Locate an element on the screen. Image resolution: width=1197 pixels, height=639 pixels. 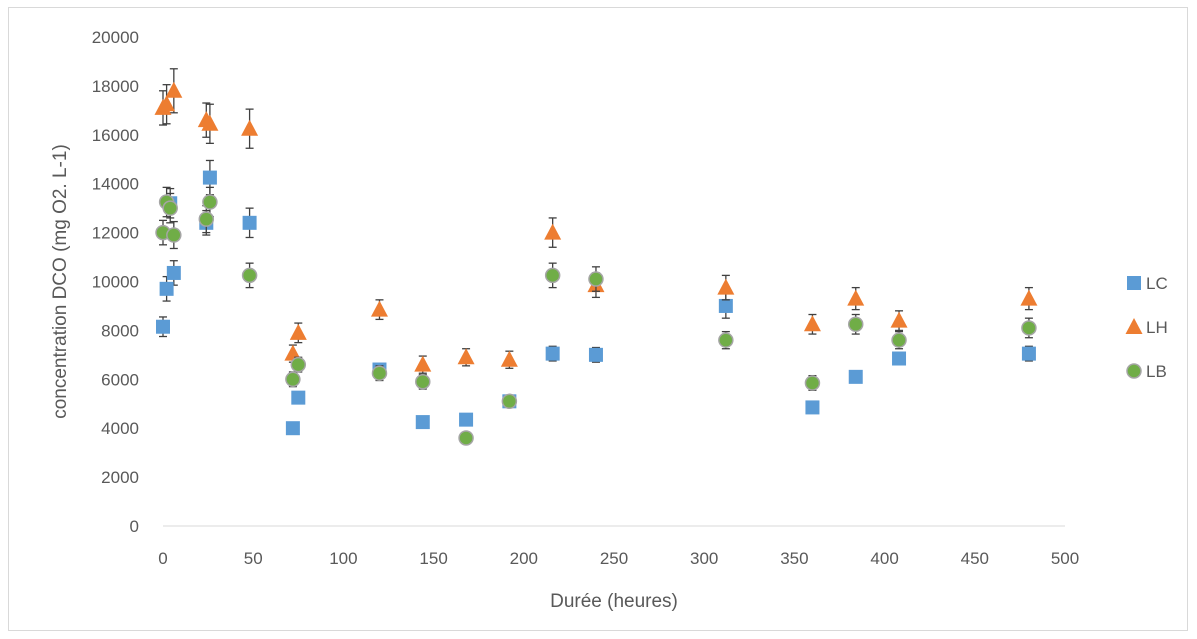
x-tick-label: 150 is located at coordinates (433, 558).